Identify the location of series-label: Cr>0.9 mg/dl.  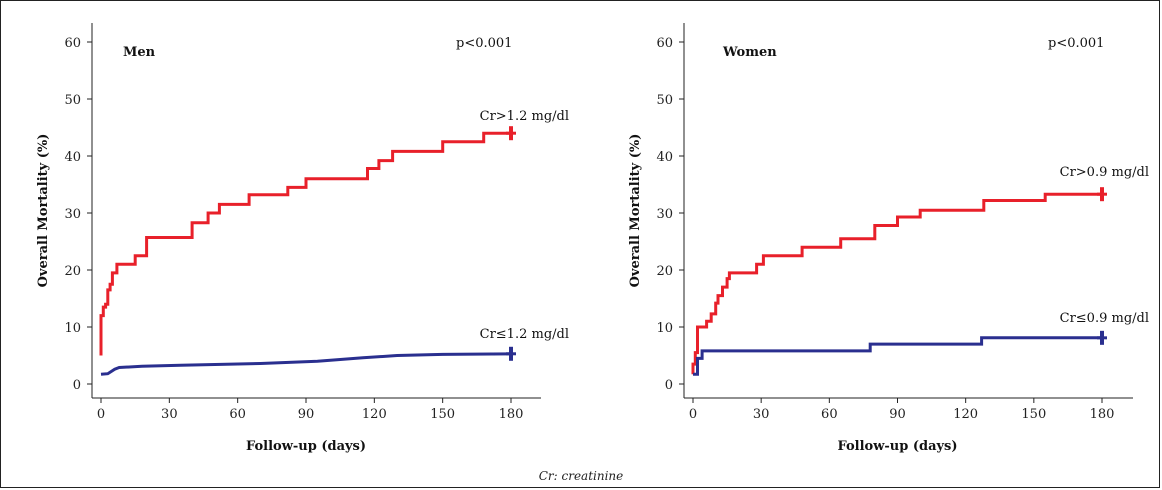
(1104, 172).